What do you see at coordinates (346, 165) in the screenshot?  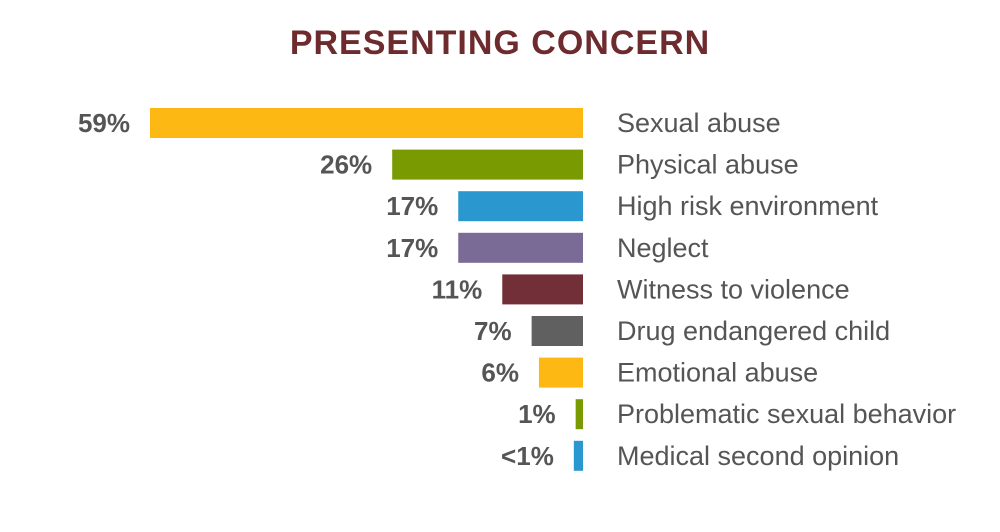 I see `value-label-physical-abuse: 26%` at bounding box center [346, 165].